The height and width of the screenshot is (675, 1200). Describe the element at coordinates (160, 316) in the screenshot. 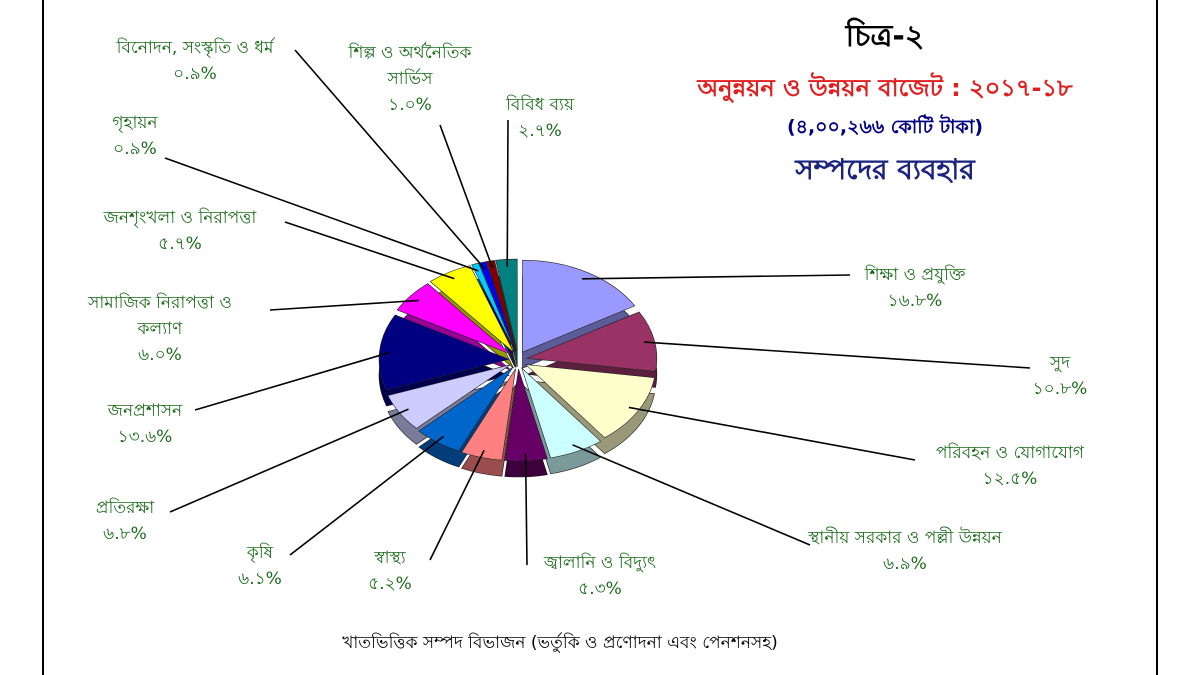

I see `category-label: সামাজিক নিরাপত্তা ও কল্যাণ` at that location.